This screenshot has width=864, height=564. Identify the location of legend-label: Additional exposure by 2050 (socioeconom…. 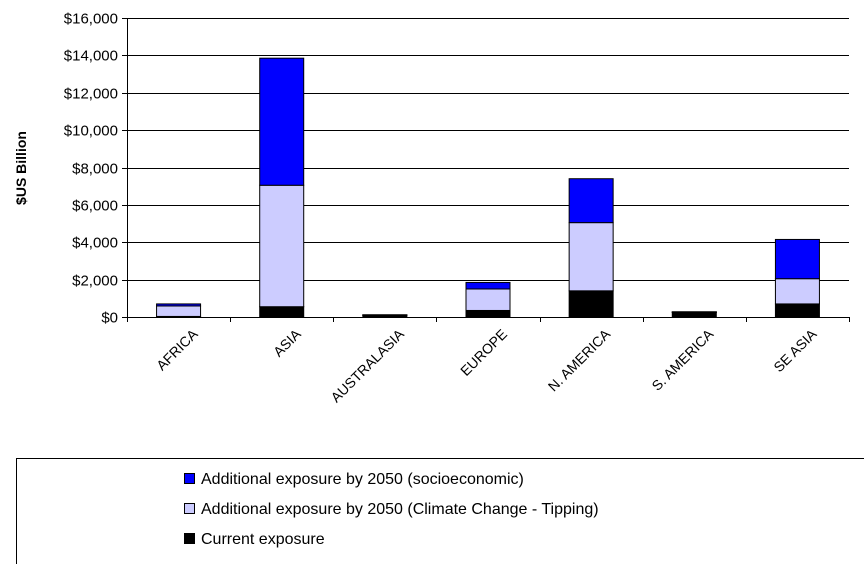
(362, 479).